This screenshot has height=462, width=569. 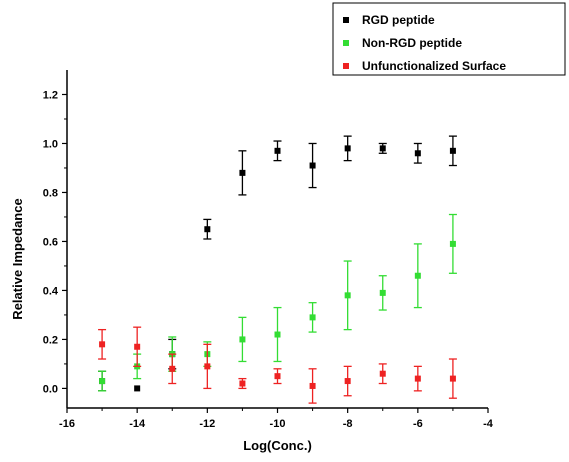 What do you see at coordinates (488, 424) in the screenshot?
I see `x-tick-label: -4` at bounding box center [488, 424].